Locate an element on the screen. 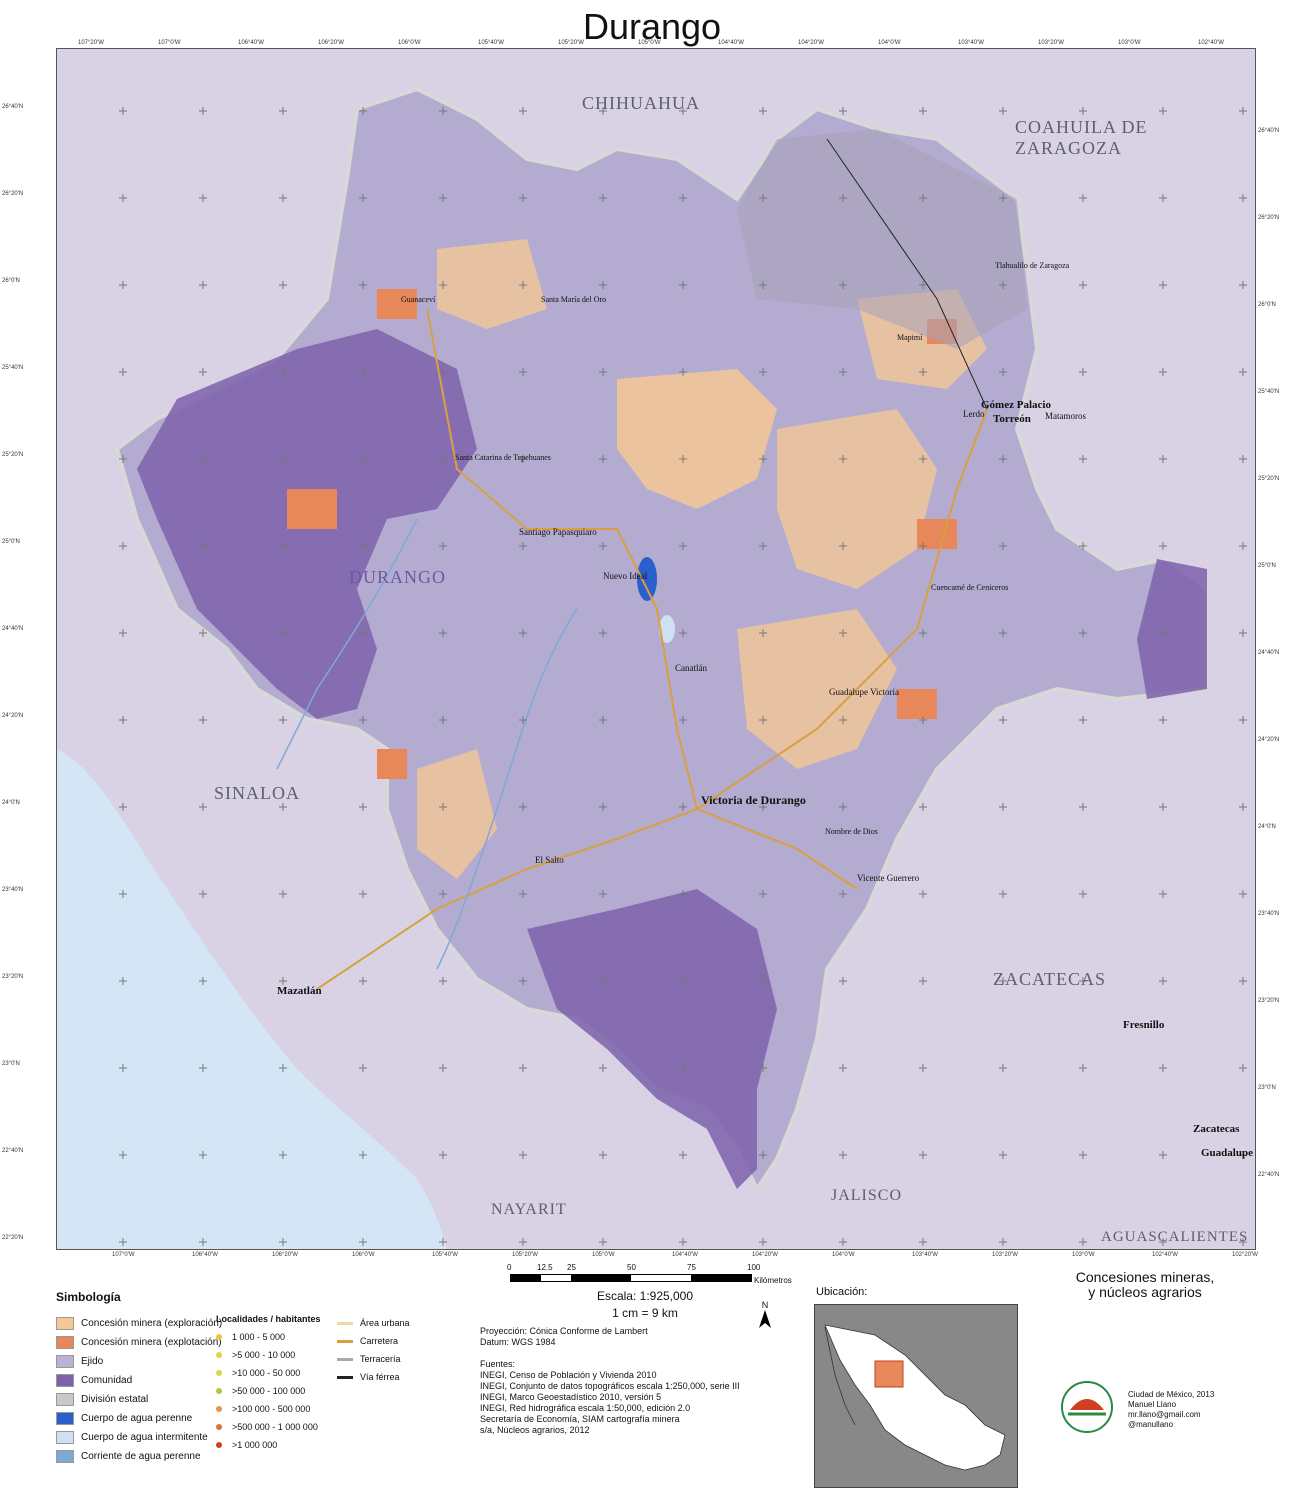 Image resolution: width=1304 pixels, height=1500 pixels. city-torreon: Torreón is located at coordinates (1012, 419).